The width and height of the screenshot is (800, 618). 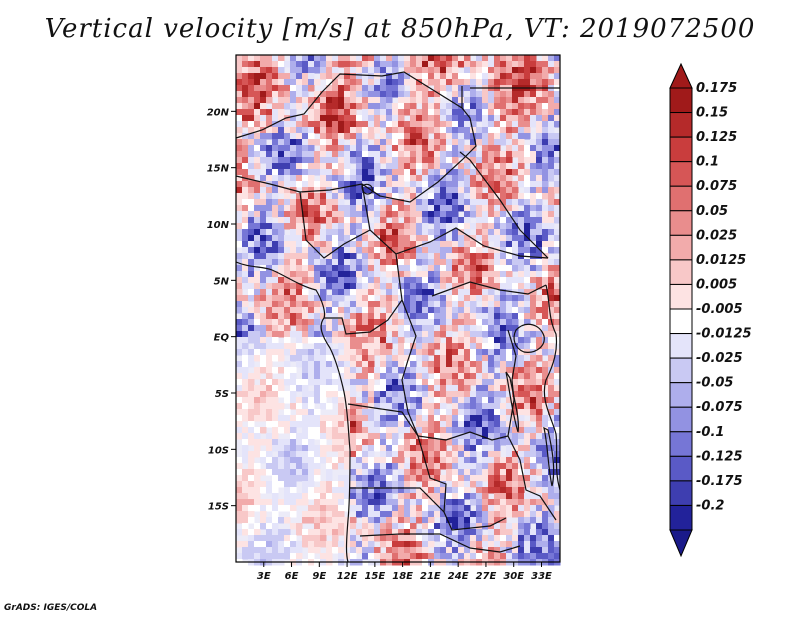 I want to click on lon-tick-label: 21E, so click(x=430, y=576).